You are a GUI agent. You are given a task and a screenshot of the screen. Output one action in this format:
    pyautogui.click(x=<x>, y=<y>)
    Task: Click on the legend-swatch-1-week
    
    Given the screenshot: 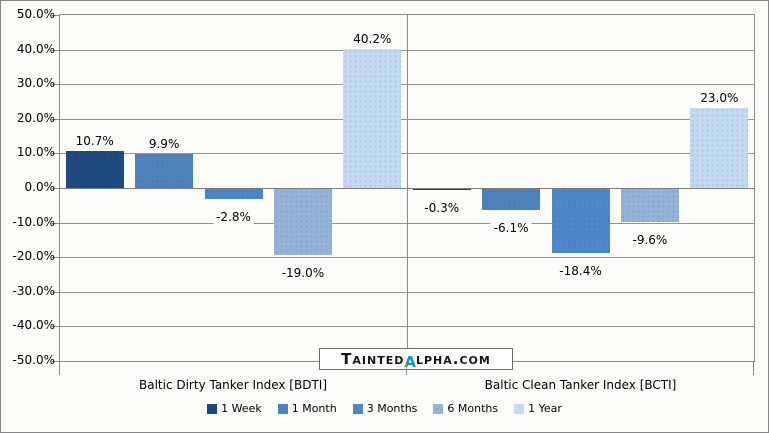 What is the action you would take?
    pyautogui.click(x=212, y=408)
    